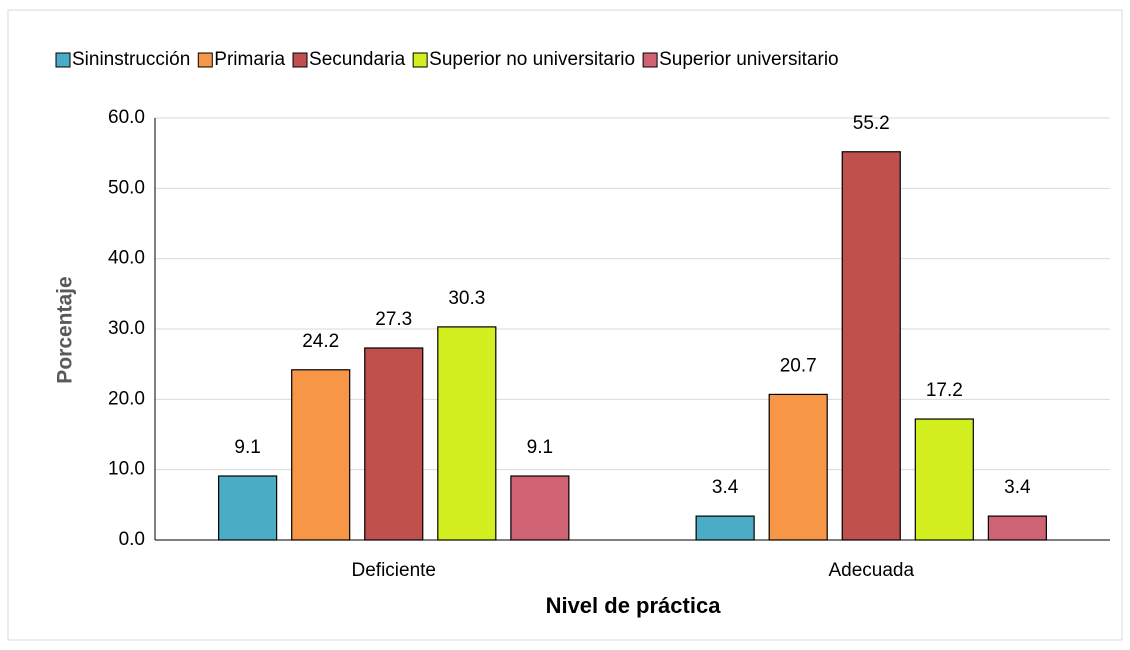 The width and height of the screenshot is (1130, 650). I want to click on legend-label: Superior universitario, so click(749, 59).